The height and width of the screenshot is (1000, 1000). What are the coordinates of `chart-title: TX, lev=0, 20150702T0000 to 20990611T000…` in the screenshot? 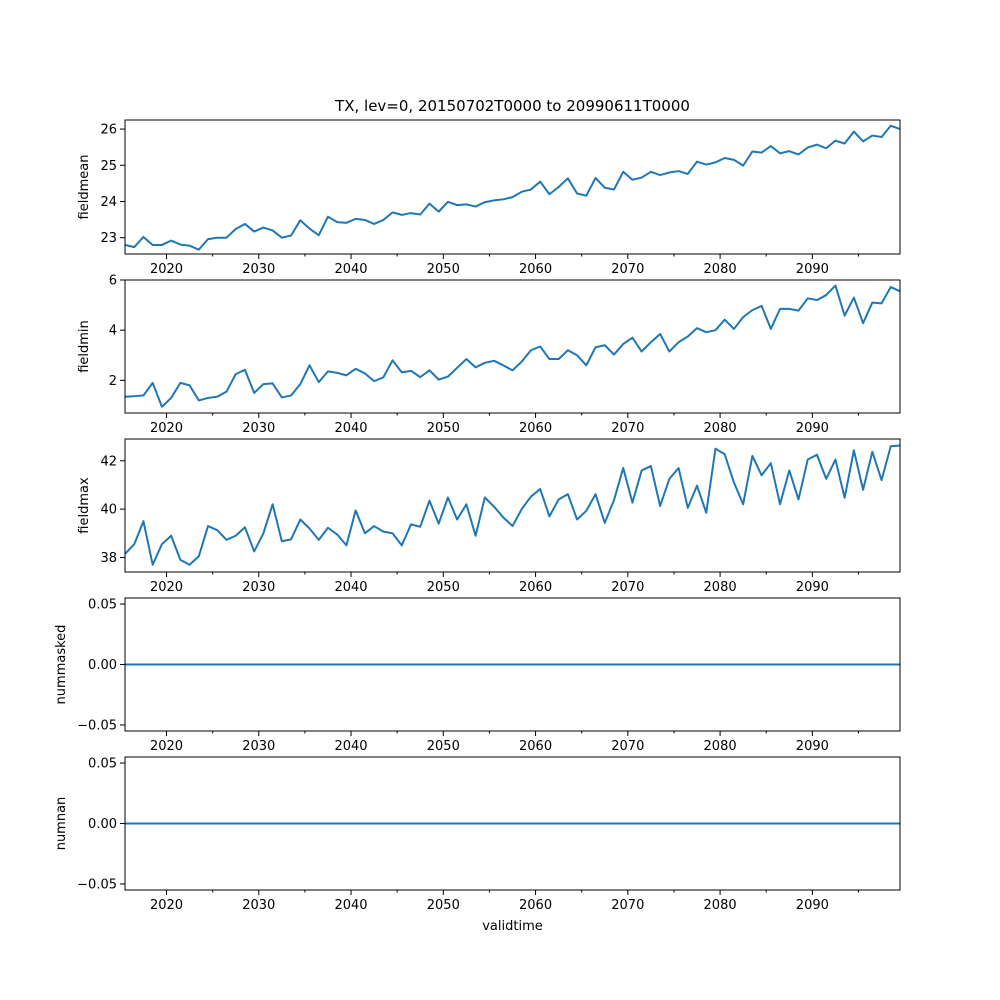 It's located at (512, 106).